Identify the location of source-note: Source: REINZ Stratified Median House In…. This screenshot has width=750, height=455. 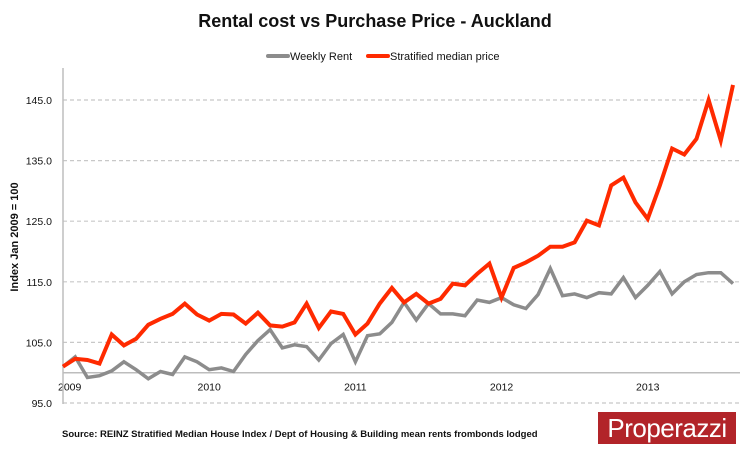
(300, 434).